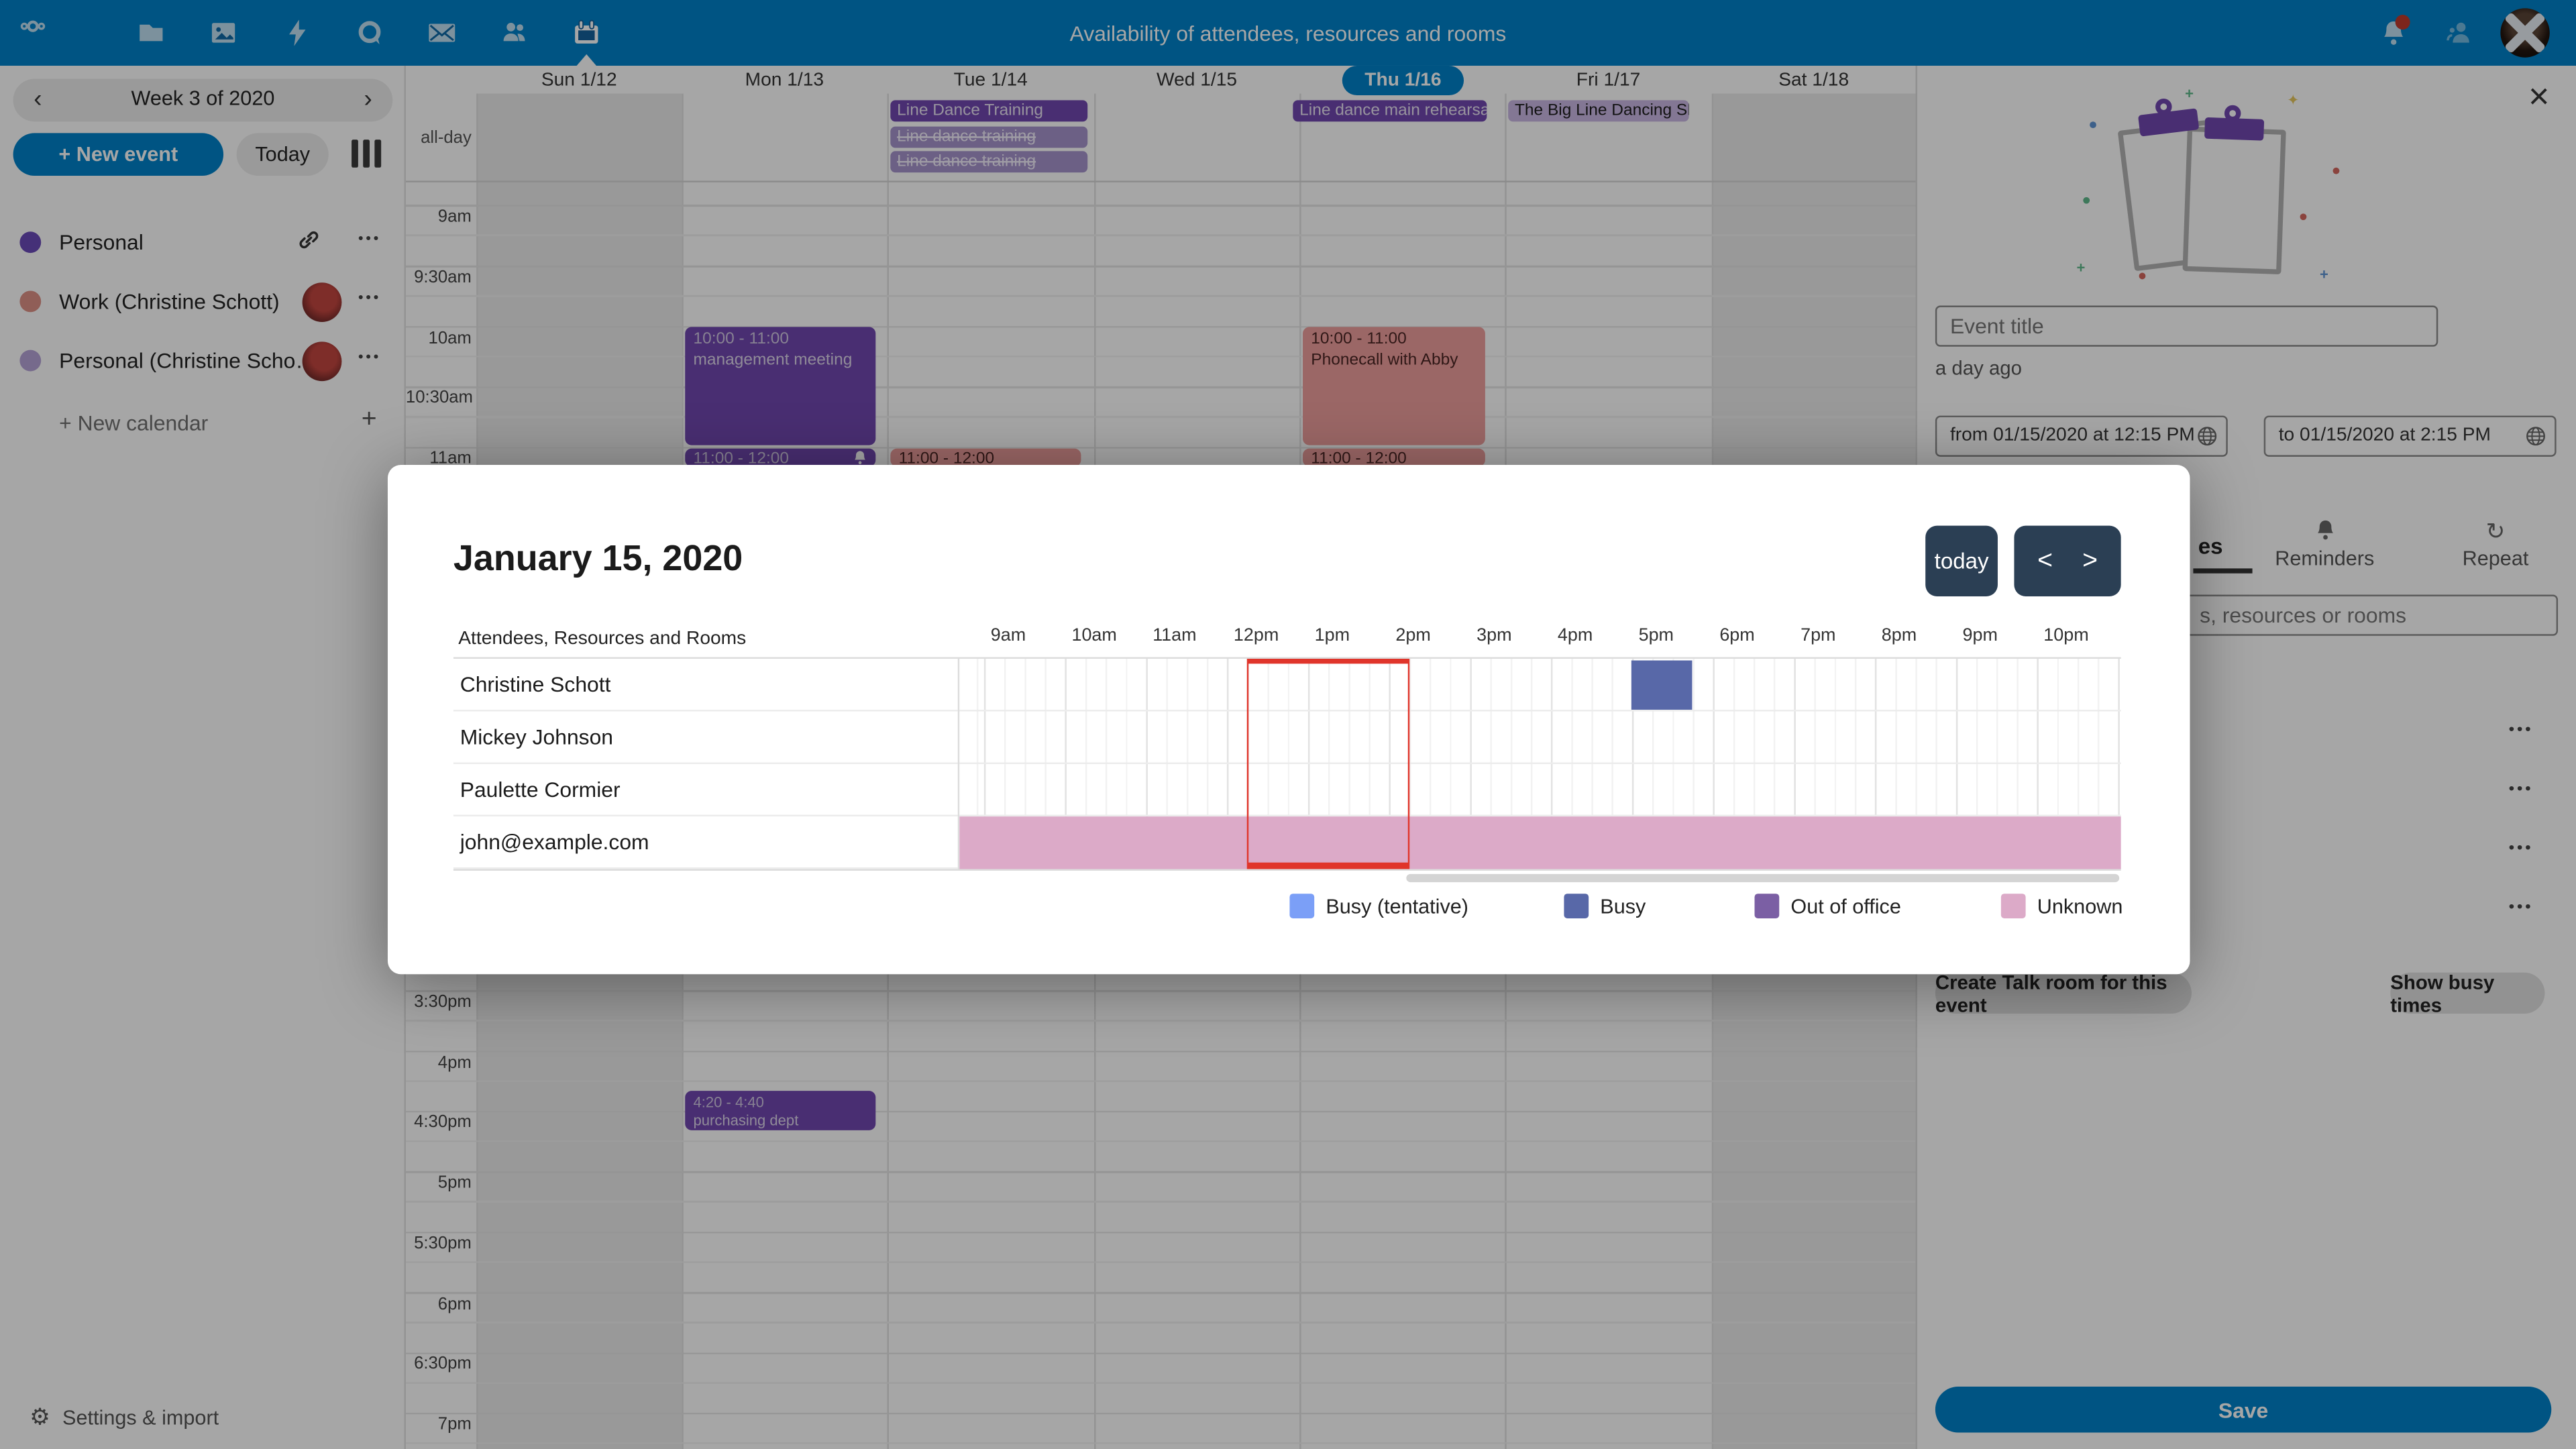  What do you see at coordinates (454, 1424) in the screenshot?
I see `time-gutter-label: 7pm` at bounding box center [454, 1424].